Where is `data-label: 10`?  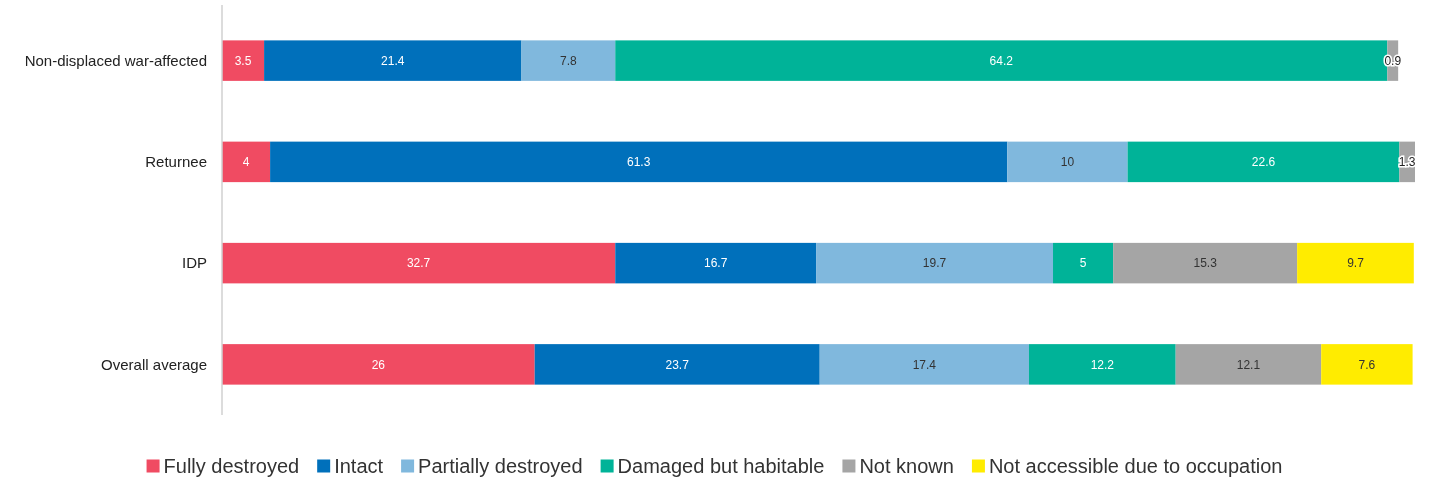
data-label: 10 is located at coordinates (1067, 162).